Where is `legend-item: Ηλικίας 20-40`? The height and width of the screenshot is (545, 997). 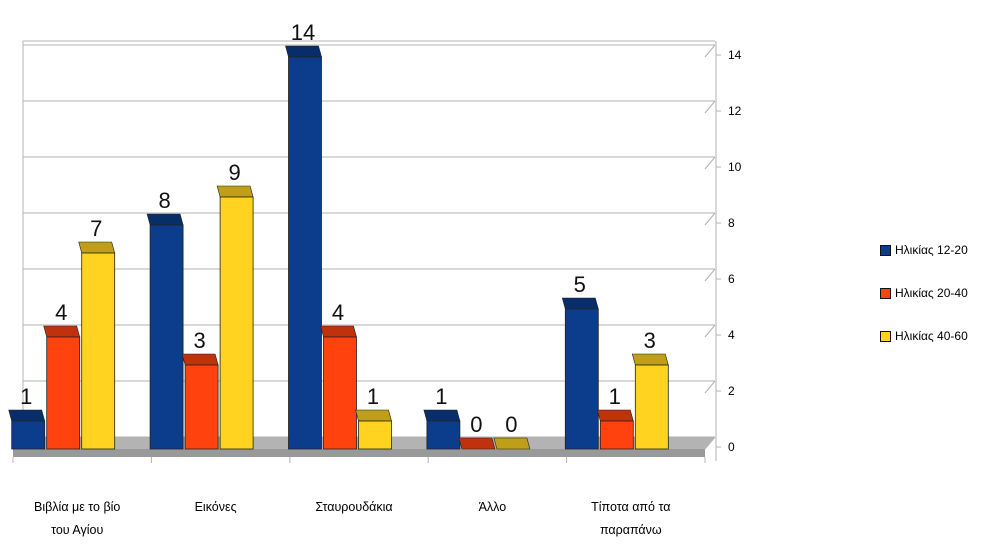
legend-item: Ηλικίας 20-40 is located at coordinates (924, 293).